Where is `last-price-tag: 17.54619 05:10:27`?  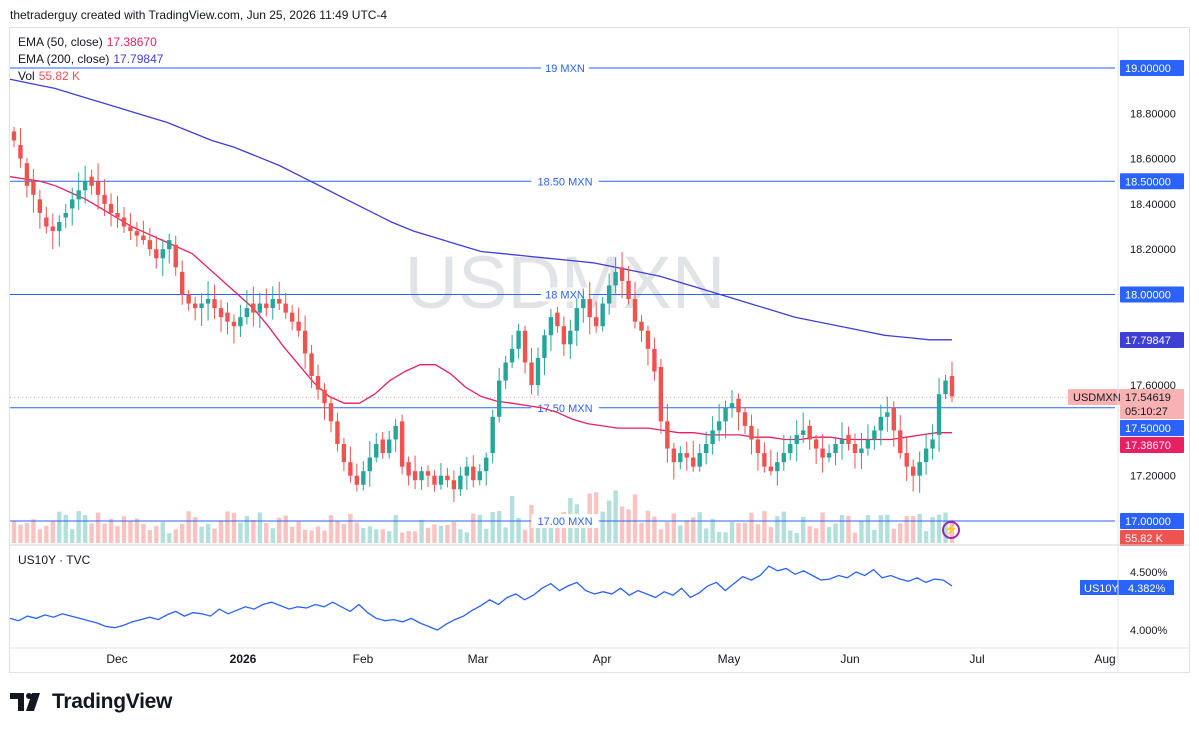 last-price-tag: 17.54619 05:10:27 is located at coordinates (1152, 404).